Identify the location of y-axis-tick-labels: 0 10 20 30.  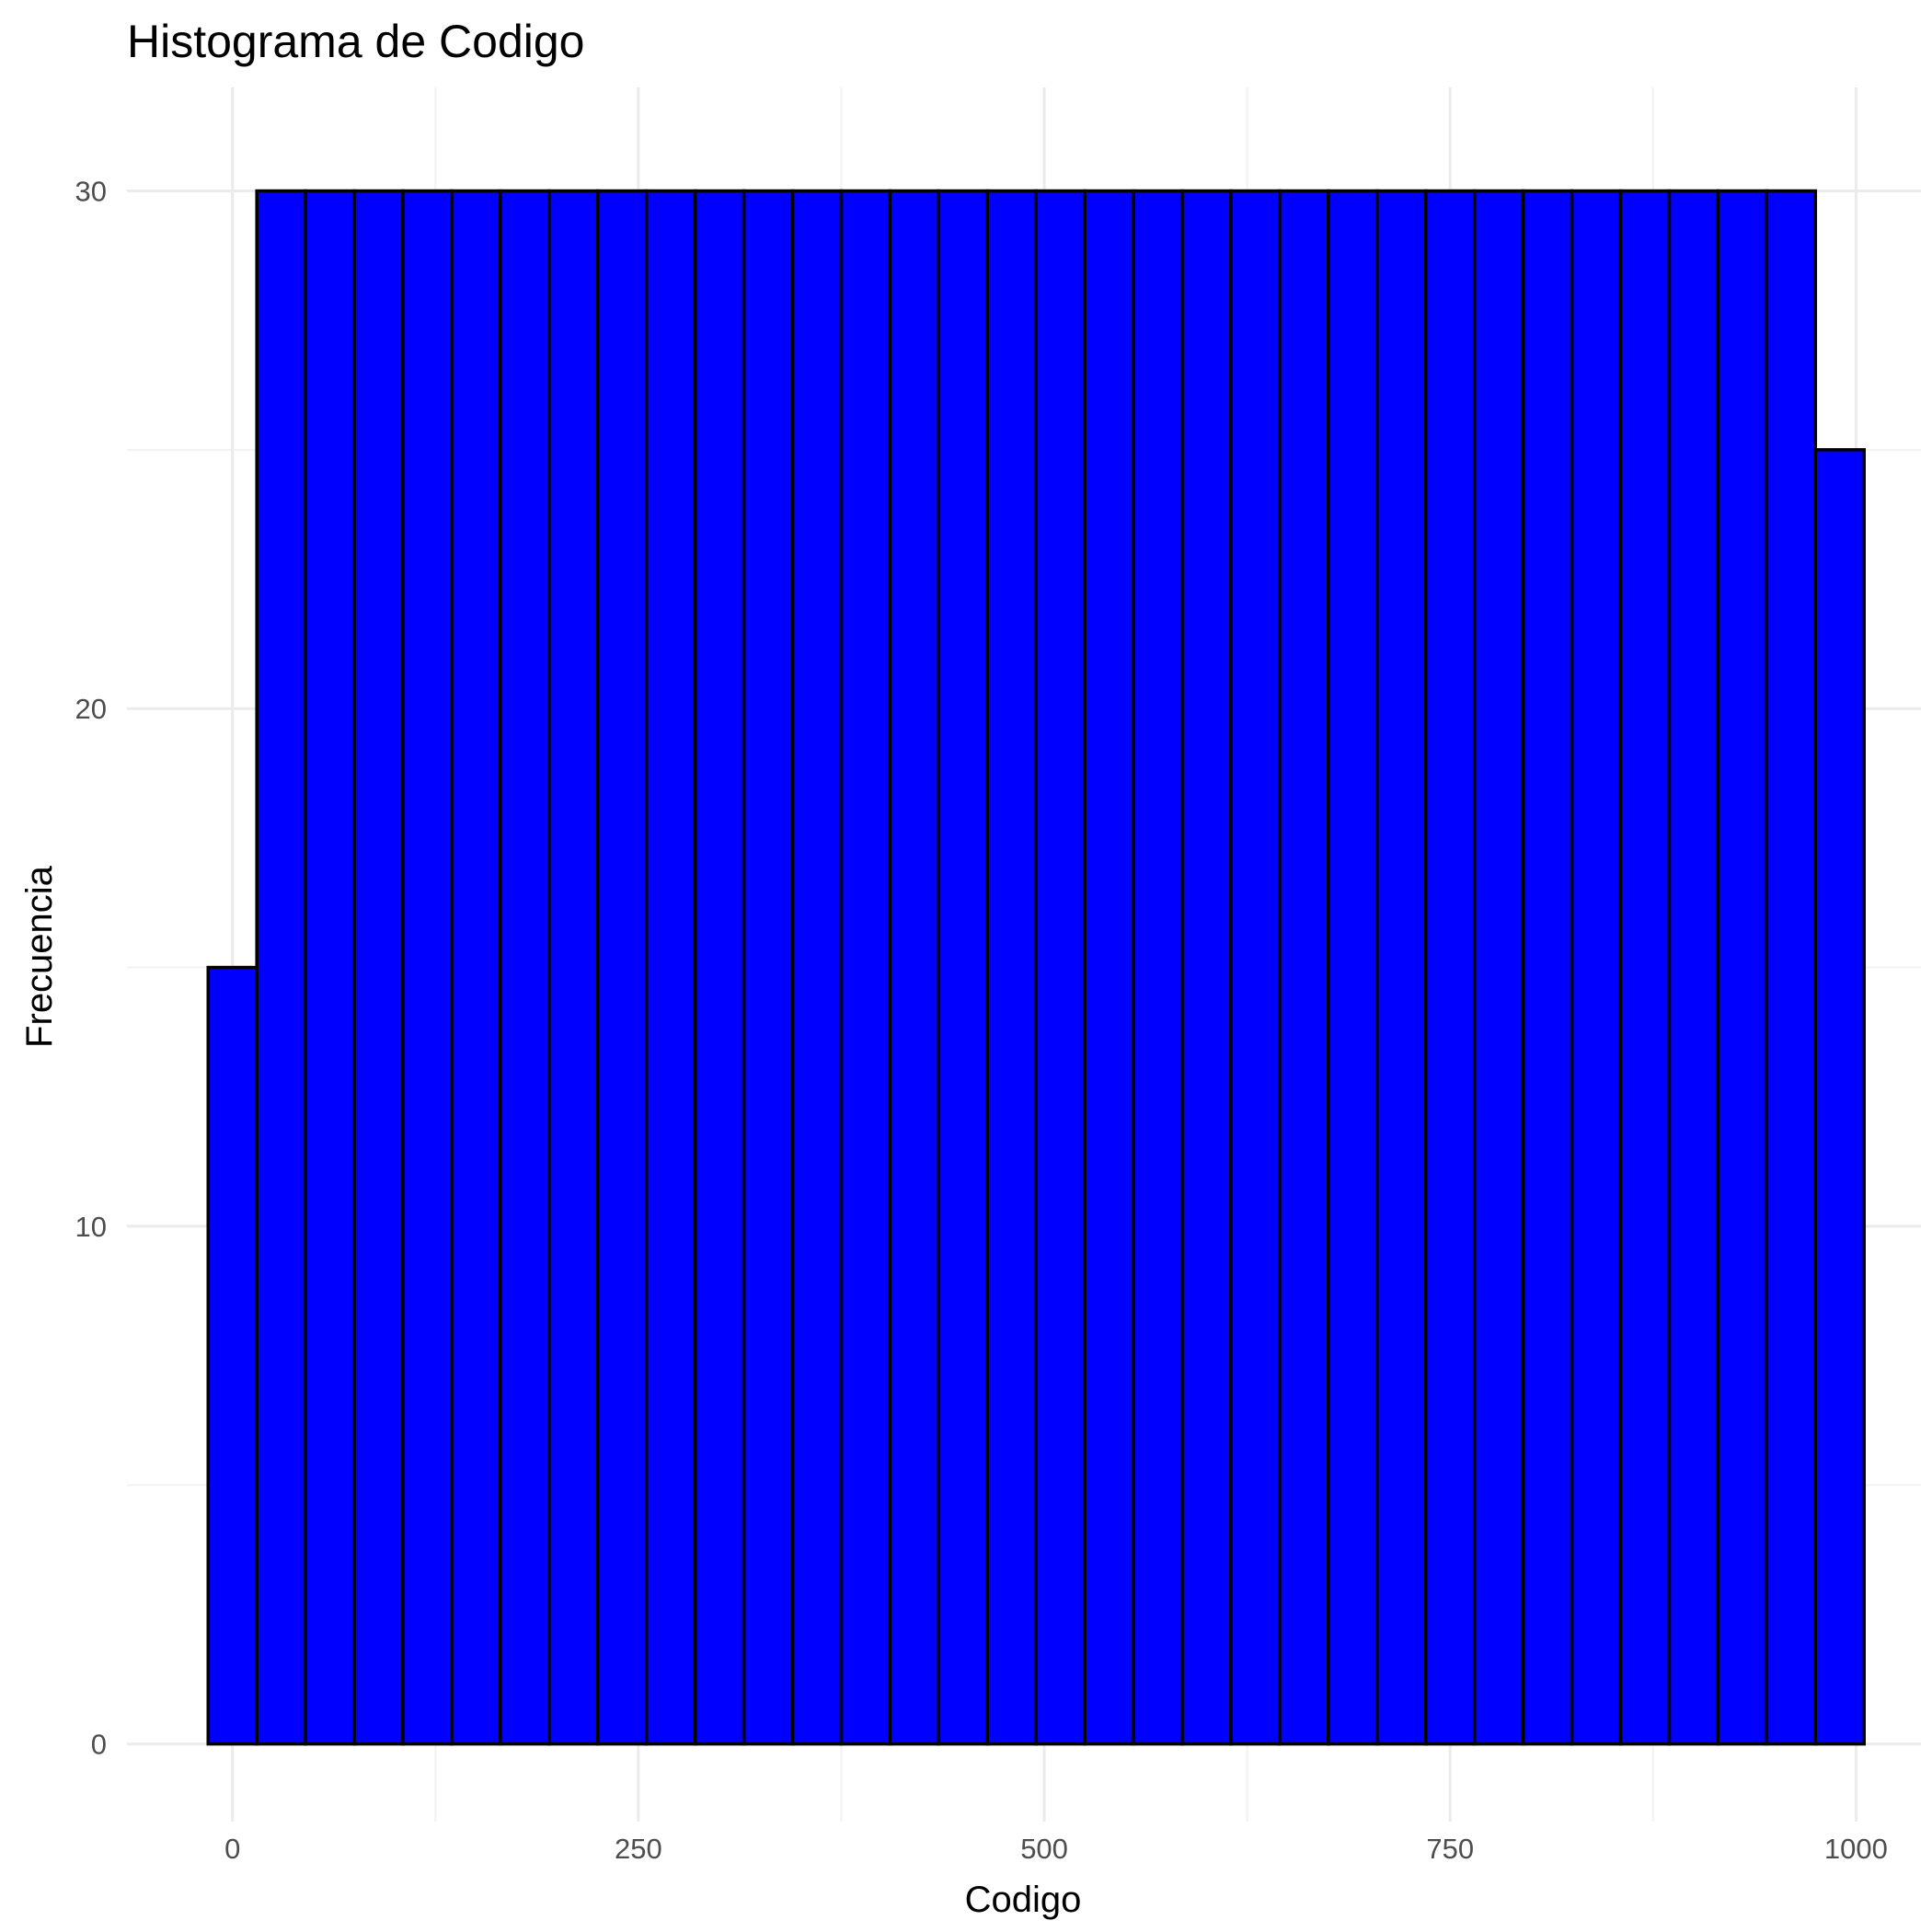
(91, 968).